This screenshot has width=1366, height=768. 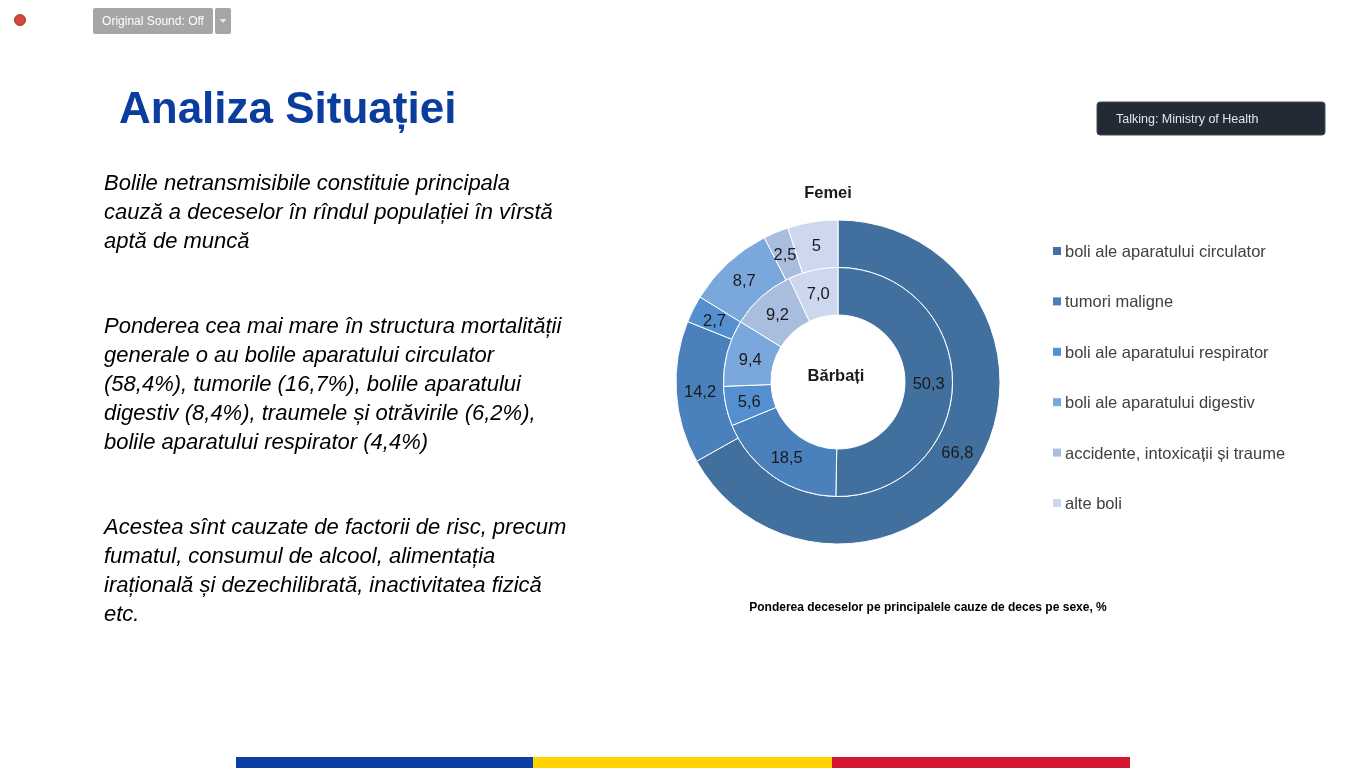 What do you see at coordinates (288, 108) in the screenshot?
I see `text: Analiza Situației` at bounding box center [288, 108].